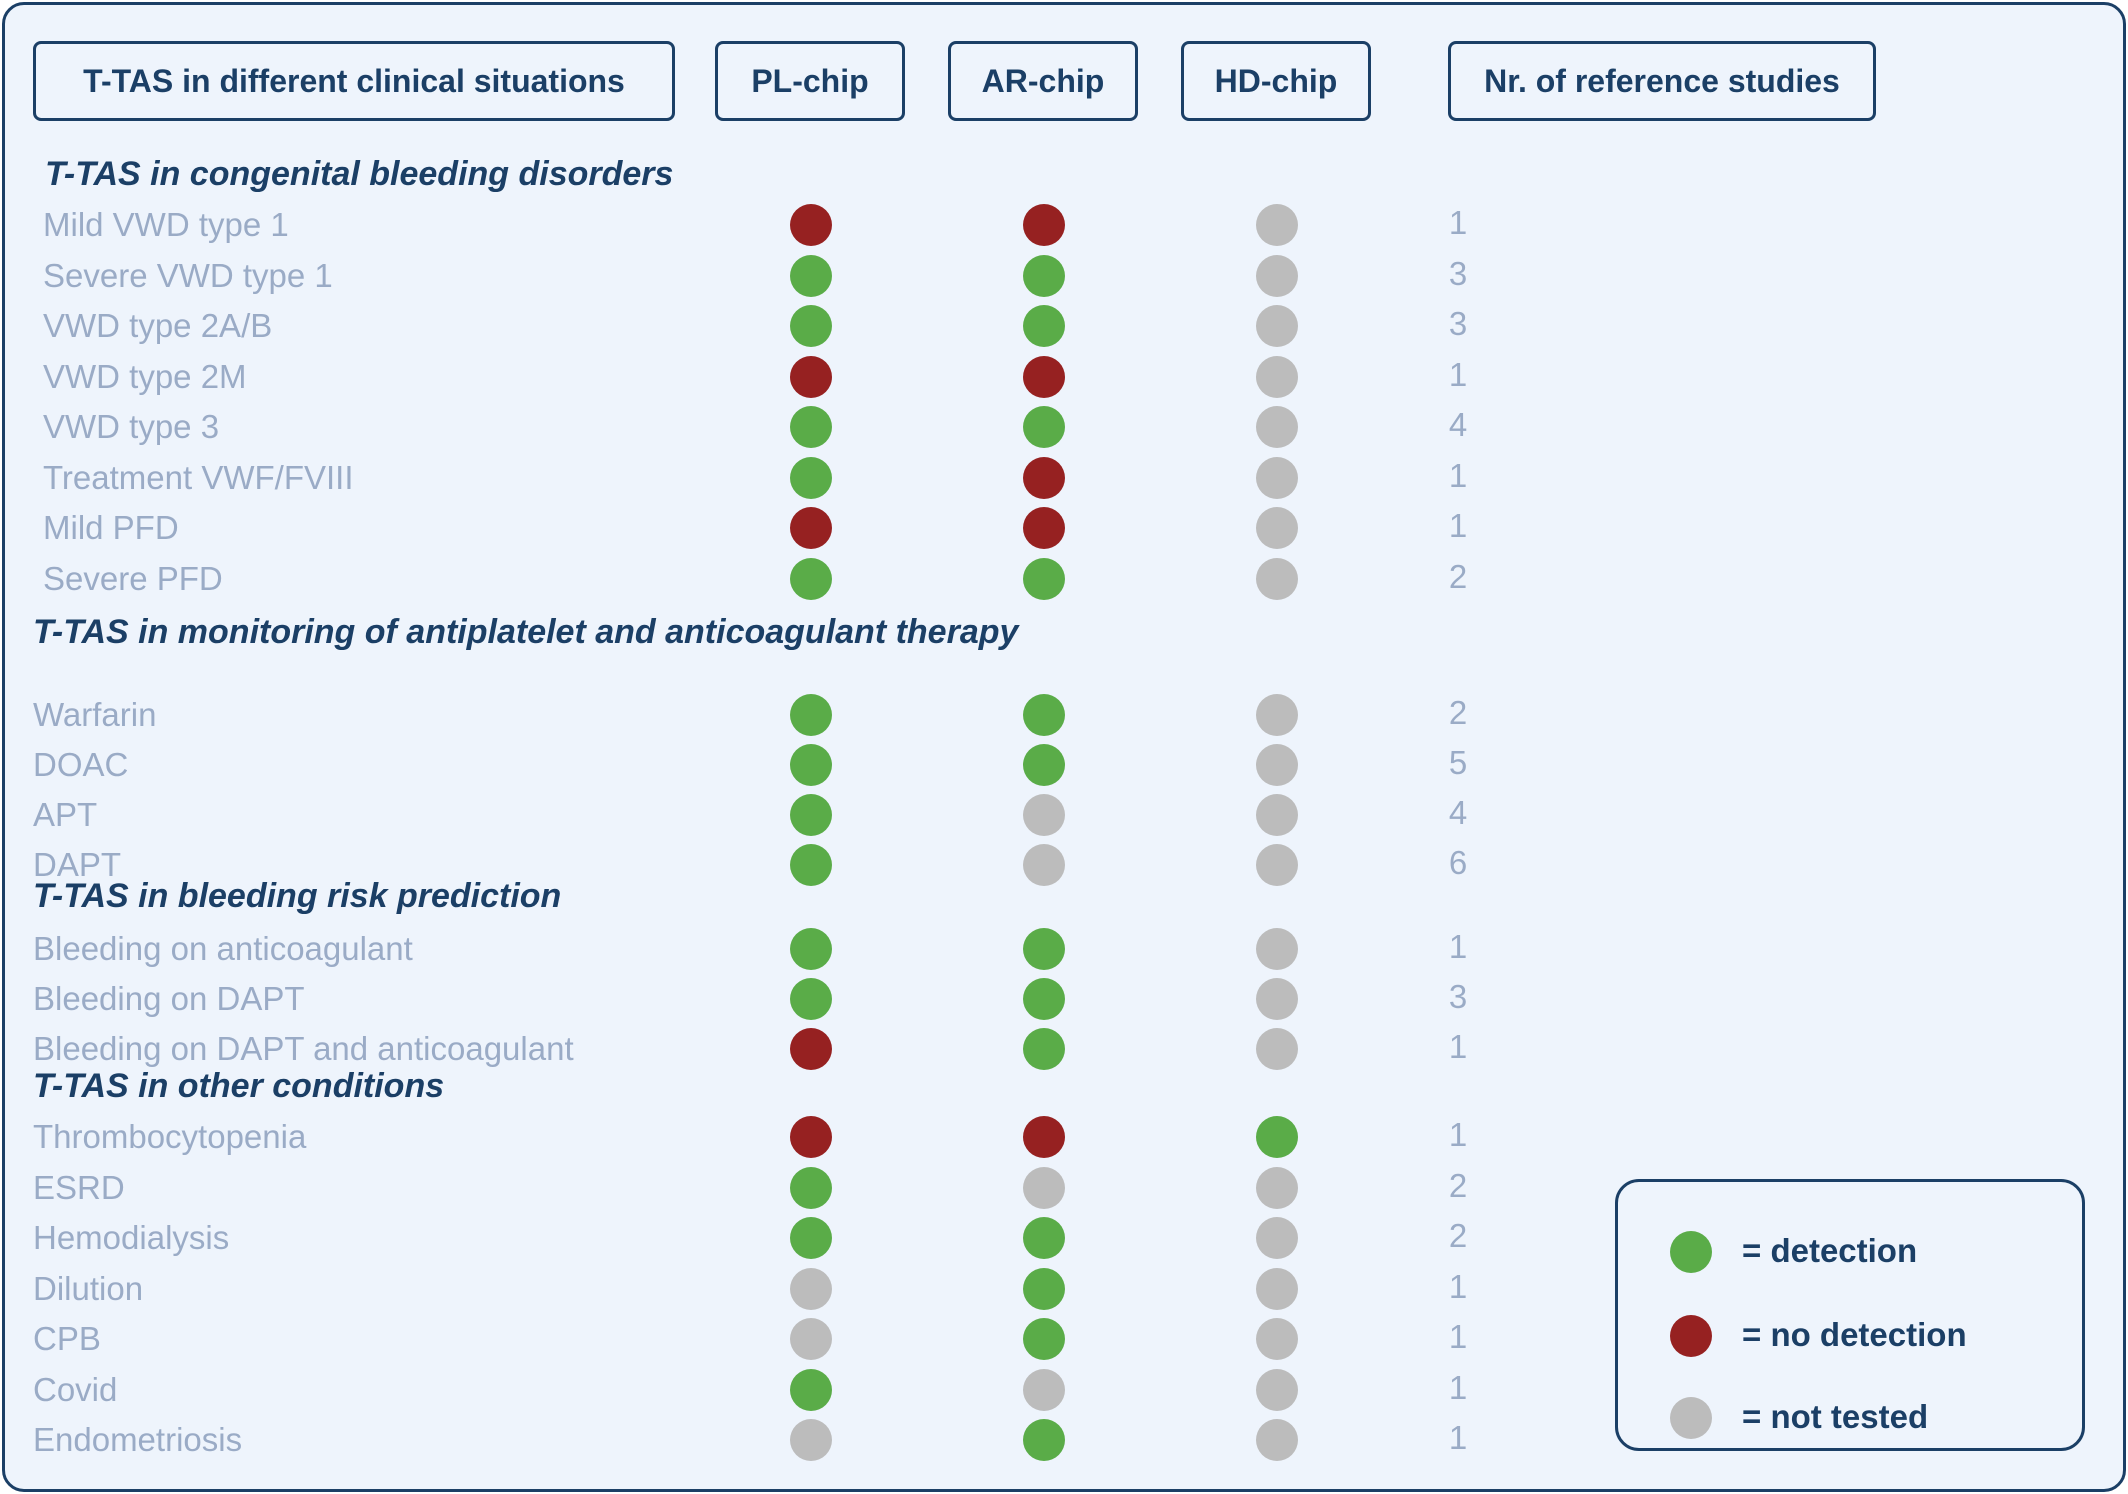  Describe the element at coordinates (1691, 1336) in the screenshot. I see `no-detection-dot-icon` at that location.